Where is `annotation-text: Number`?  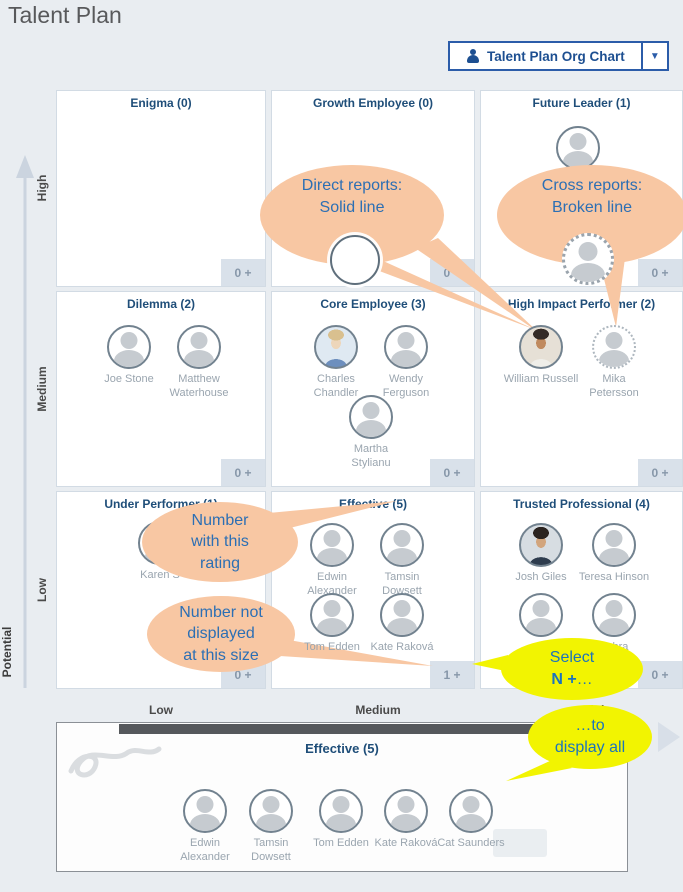
annotation-text: Number is located at coordinates (220, 520).